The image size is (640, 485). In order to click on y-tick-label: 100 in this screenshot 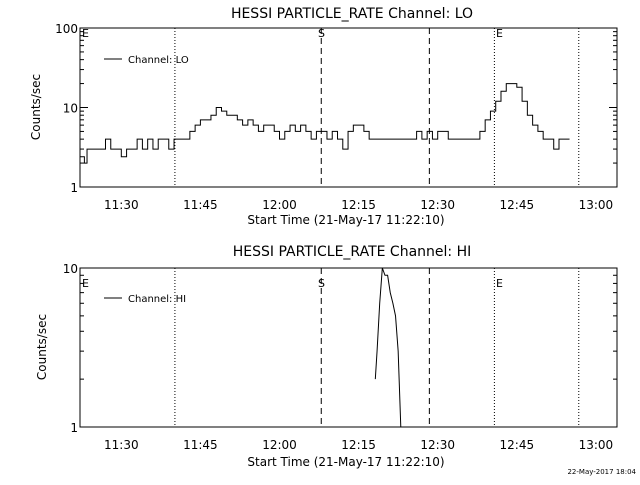, I will do `click(66, 29)`.